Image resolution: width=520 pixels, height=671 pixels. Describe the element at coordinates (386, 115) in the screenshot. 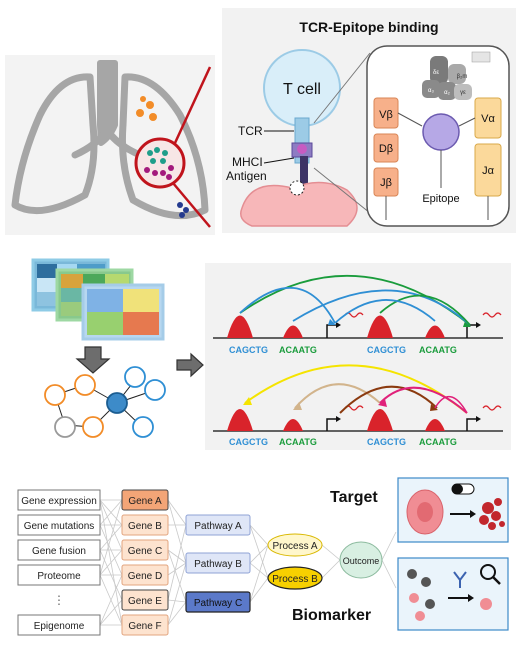

I see `v-beta-label: Vβ` at that location.